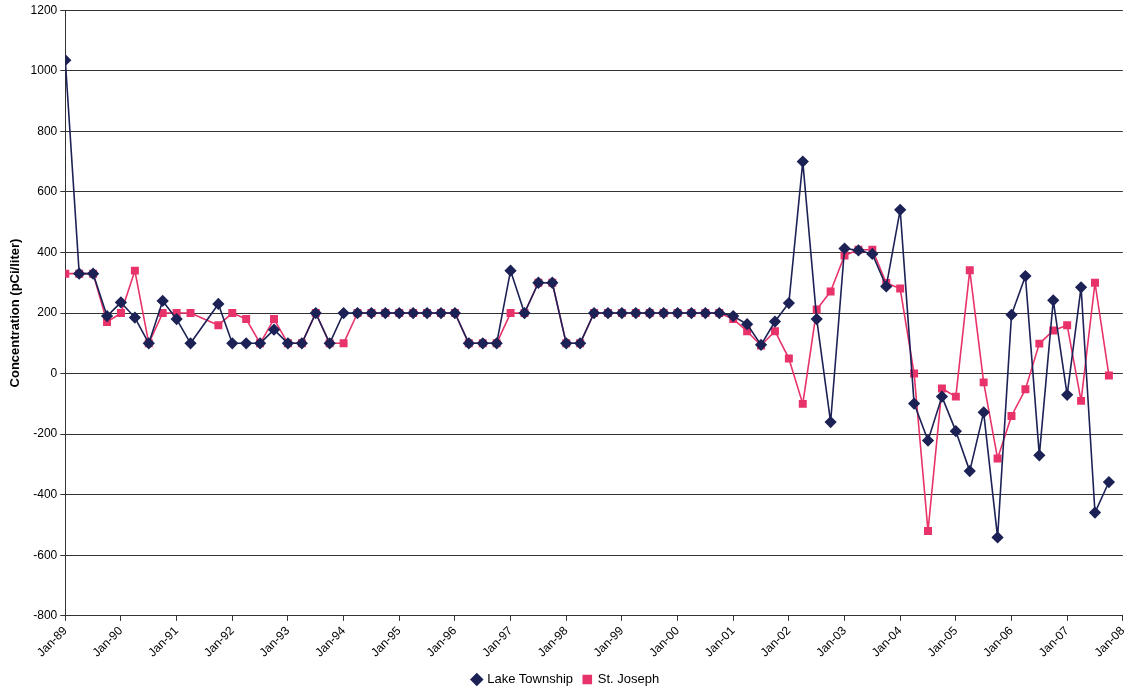  I want to click on legend-label: St. Joseph, so click(628, 679).